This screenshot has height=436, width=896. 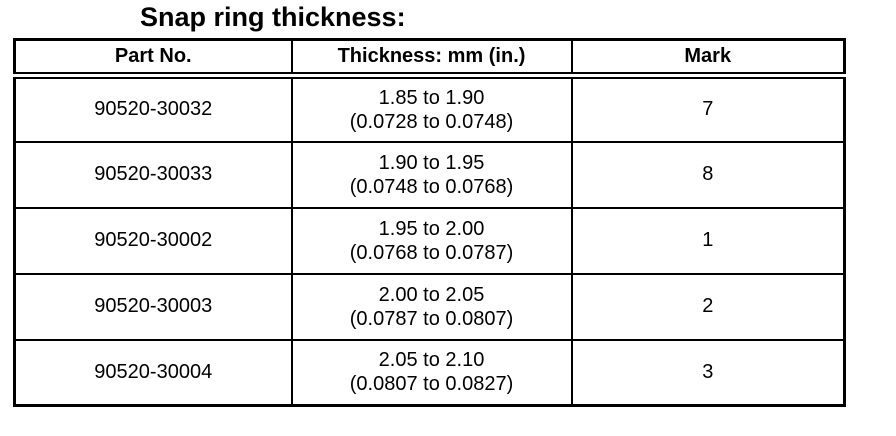 I want to click on header-row: Part No. Thickness: mm (in.) Mark, so click(x=429, y=58).